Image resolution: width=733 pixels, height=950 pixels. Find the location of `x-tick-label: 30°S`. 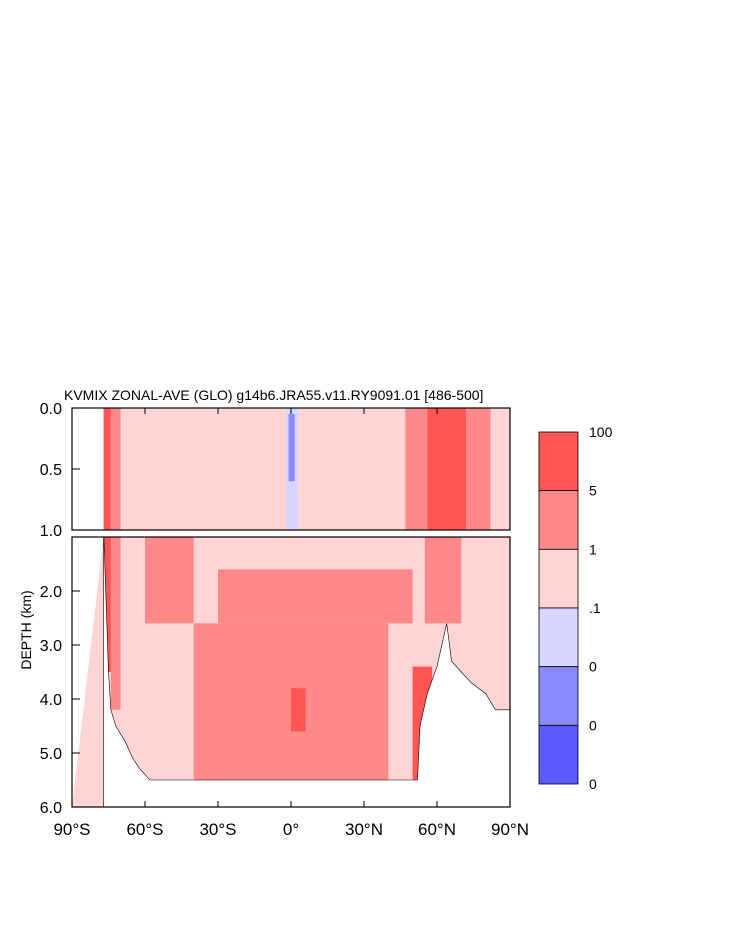

x-tick-label: 30°S is located at coordinates (217, 829).